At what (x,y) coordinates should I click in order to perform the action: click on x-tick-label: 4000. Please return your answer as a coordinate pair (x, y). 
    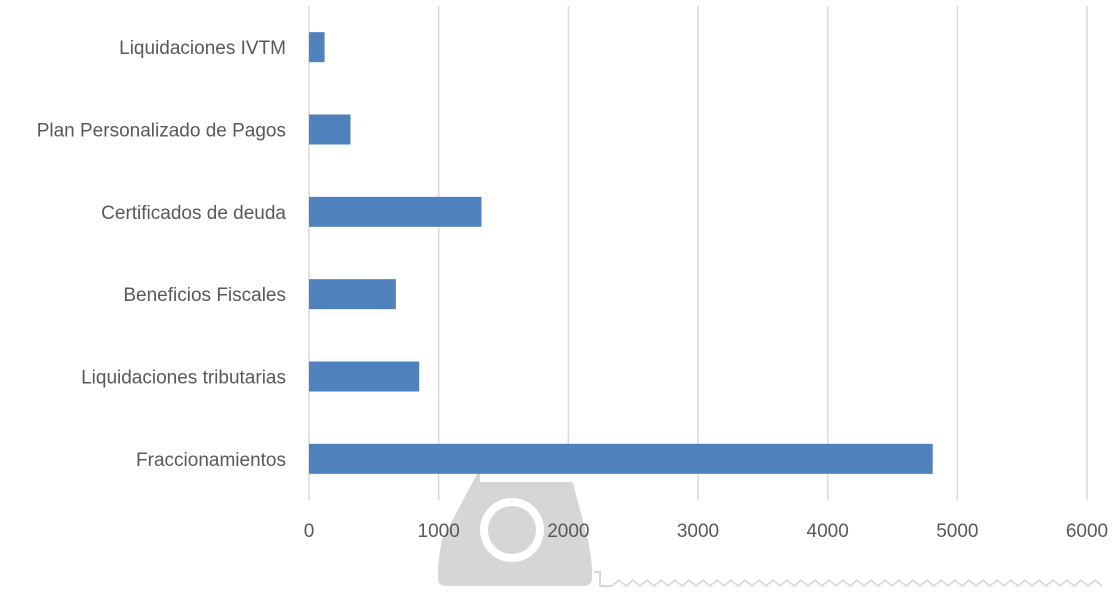
    Looking at the image, I should click on (828, 531).